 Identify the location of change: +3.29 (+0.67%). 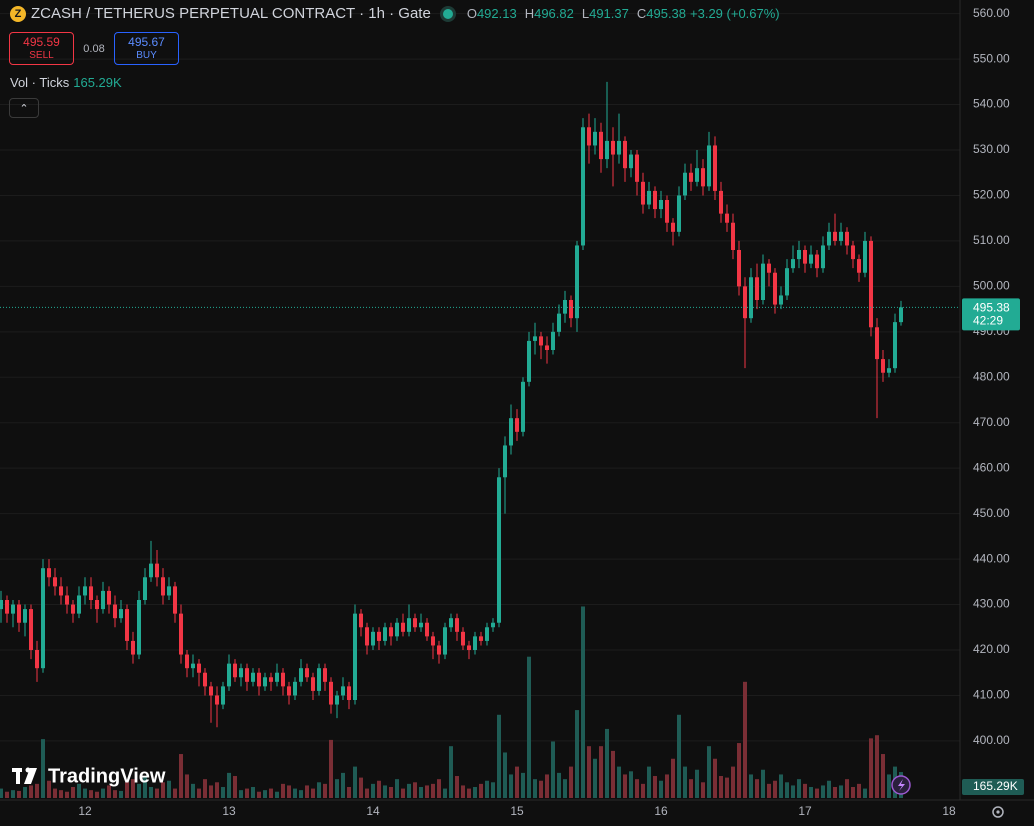
(735, 13).